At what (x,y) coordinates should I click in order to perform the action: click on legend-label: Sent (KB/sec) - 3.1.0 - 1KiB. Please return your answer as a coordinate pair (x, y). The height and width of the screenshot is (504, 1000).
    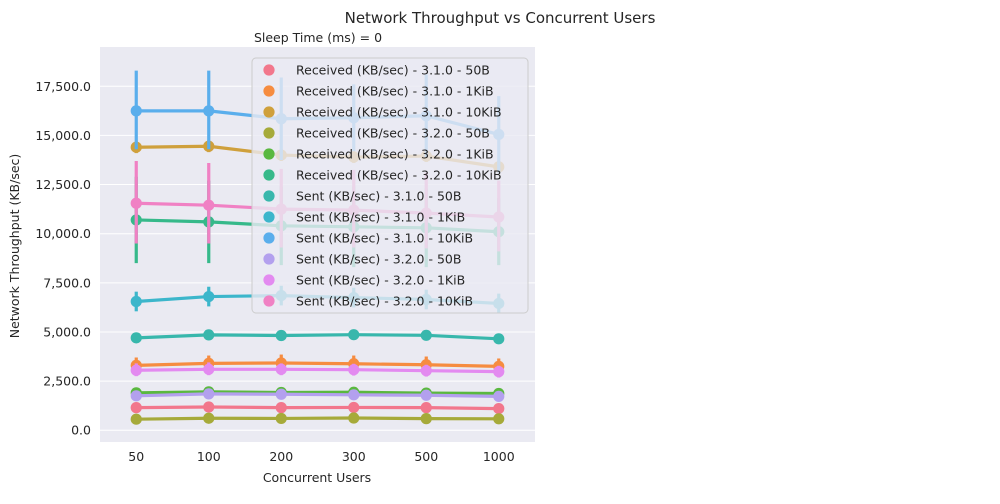
    Looking at the image, I should click on (380, 217).